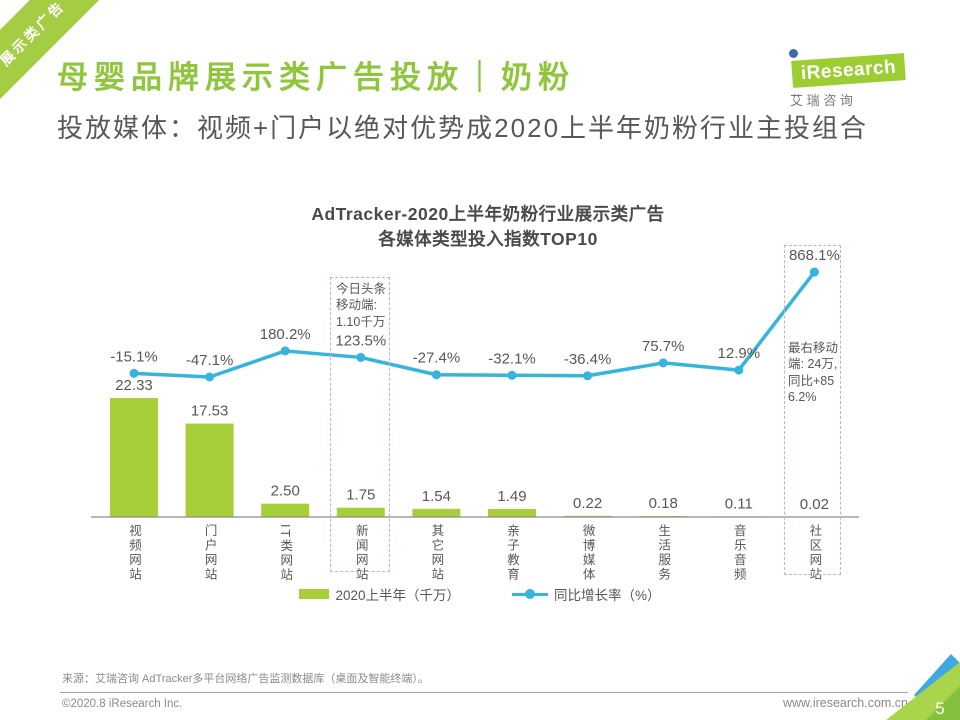 The image size is (960, 720). What do you see at coordinates (845, 703) in the screenshot?
I see `website-text: www.iresearch.com.cn` at bounding box center [845, 703].